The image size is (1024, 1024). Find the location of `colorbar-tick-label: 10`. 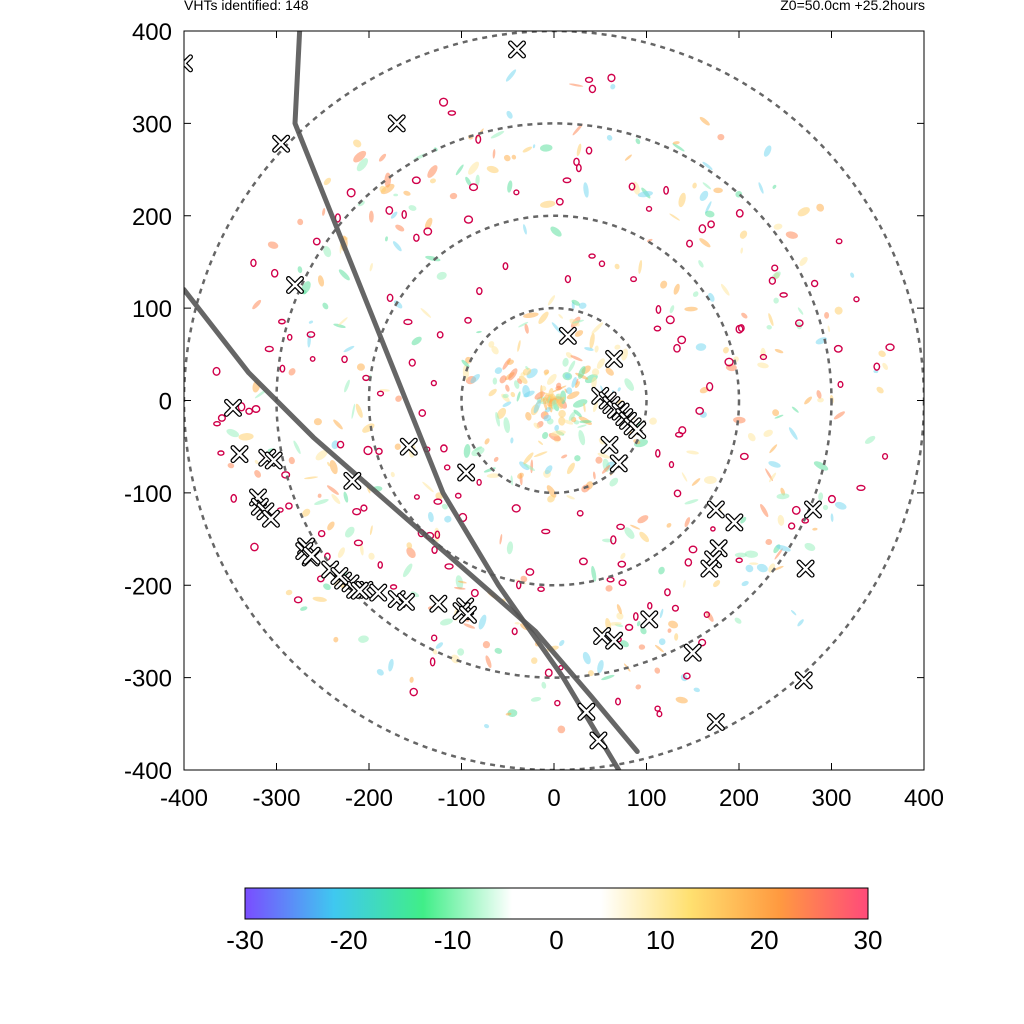

colorbar-tick-label: 10 is located at coordinates (660, 940).